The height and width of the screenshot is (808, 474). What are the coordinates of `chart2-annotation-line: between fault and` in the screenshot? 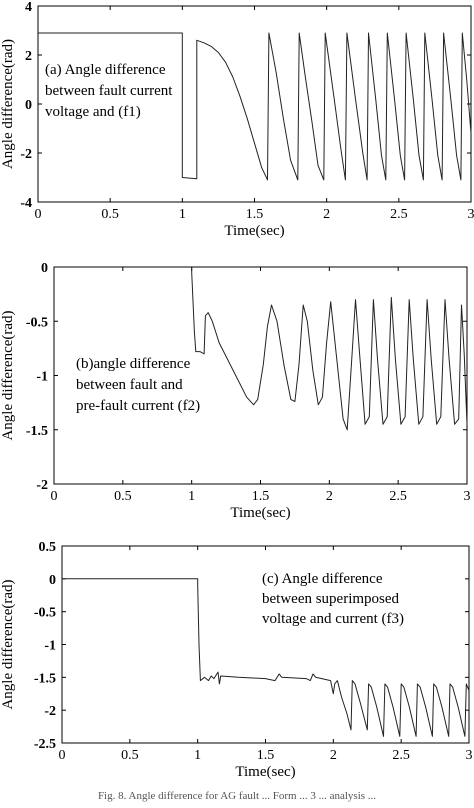 It's located at (129, 385).